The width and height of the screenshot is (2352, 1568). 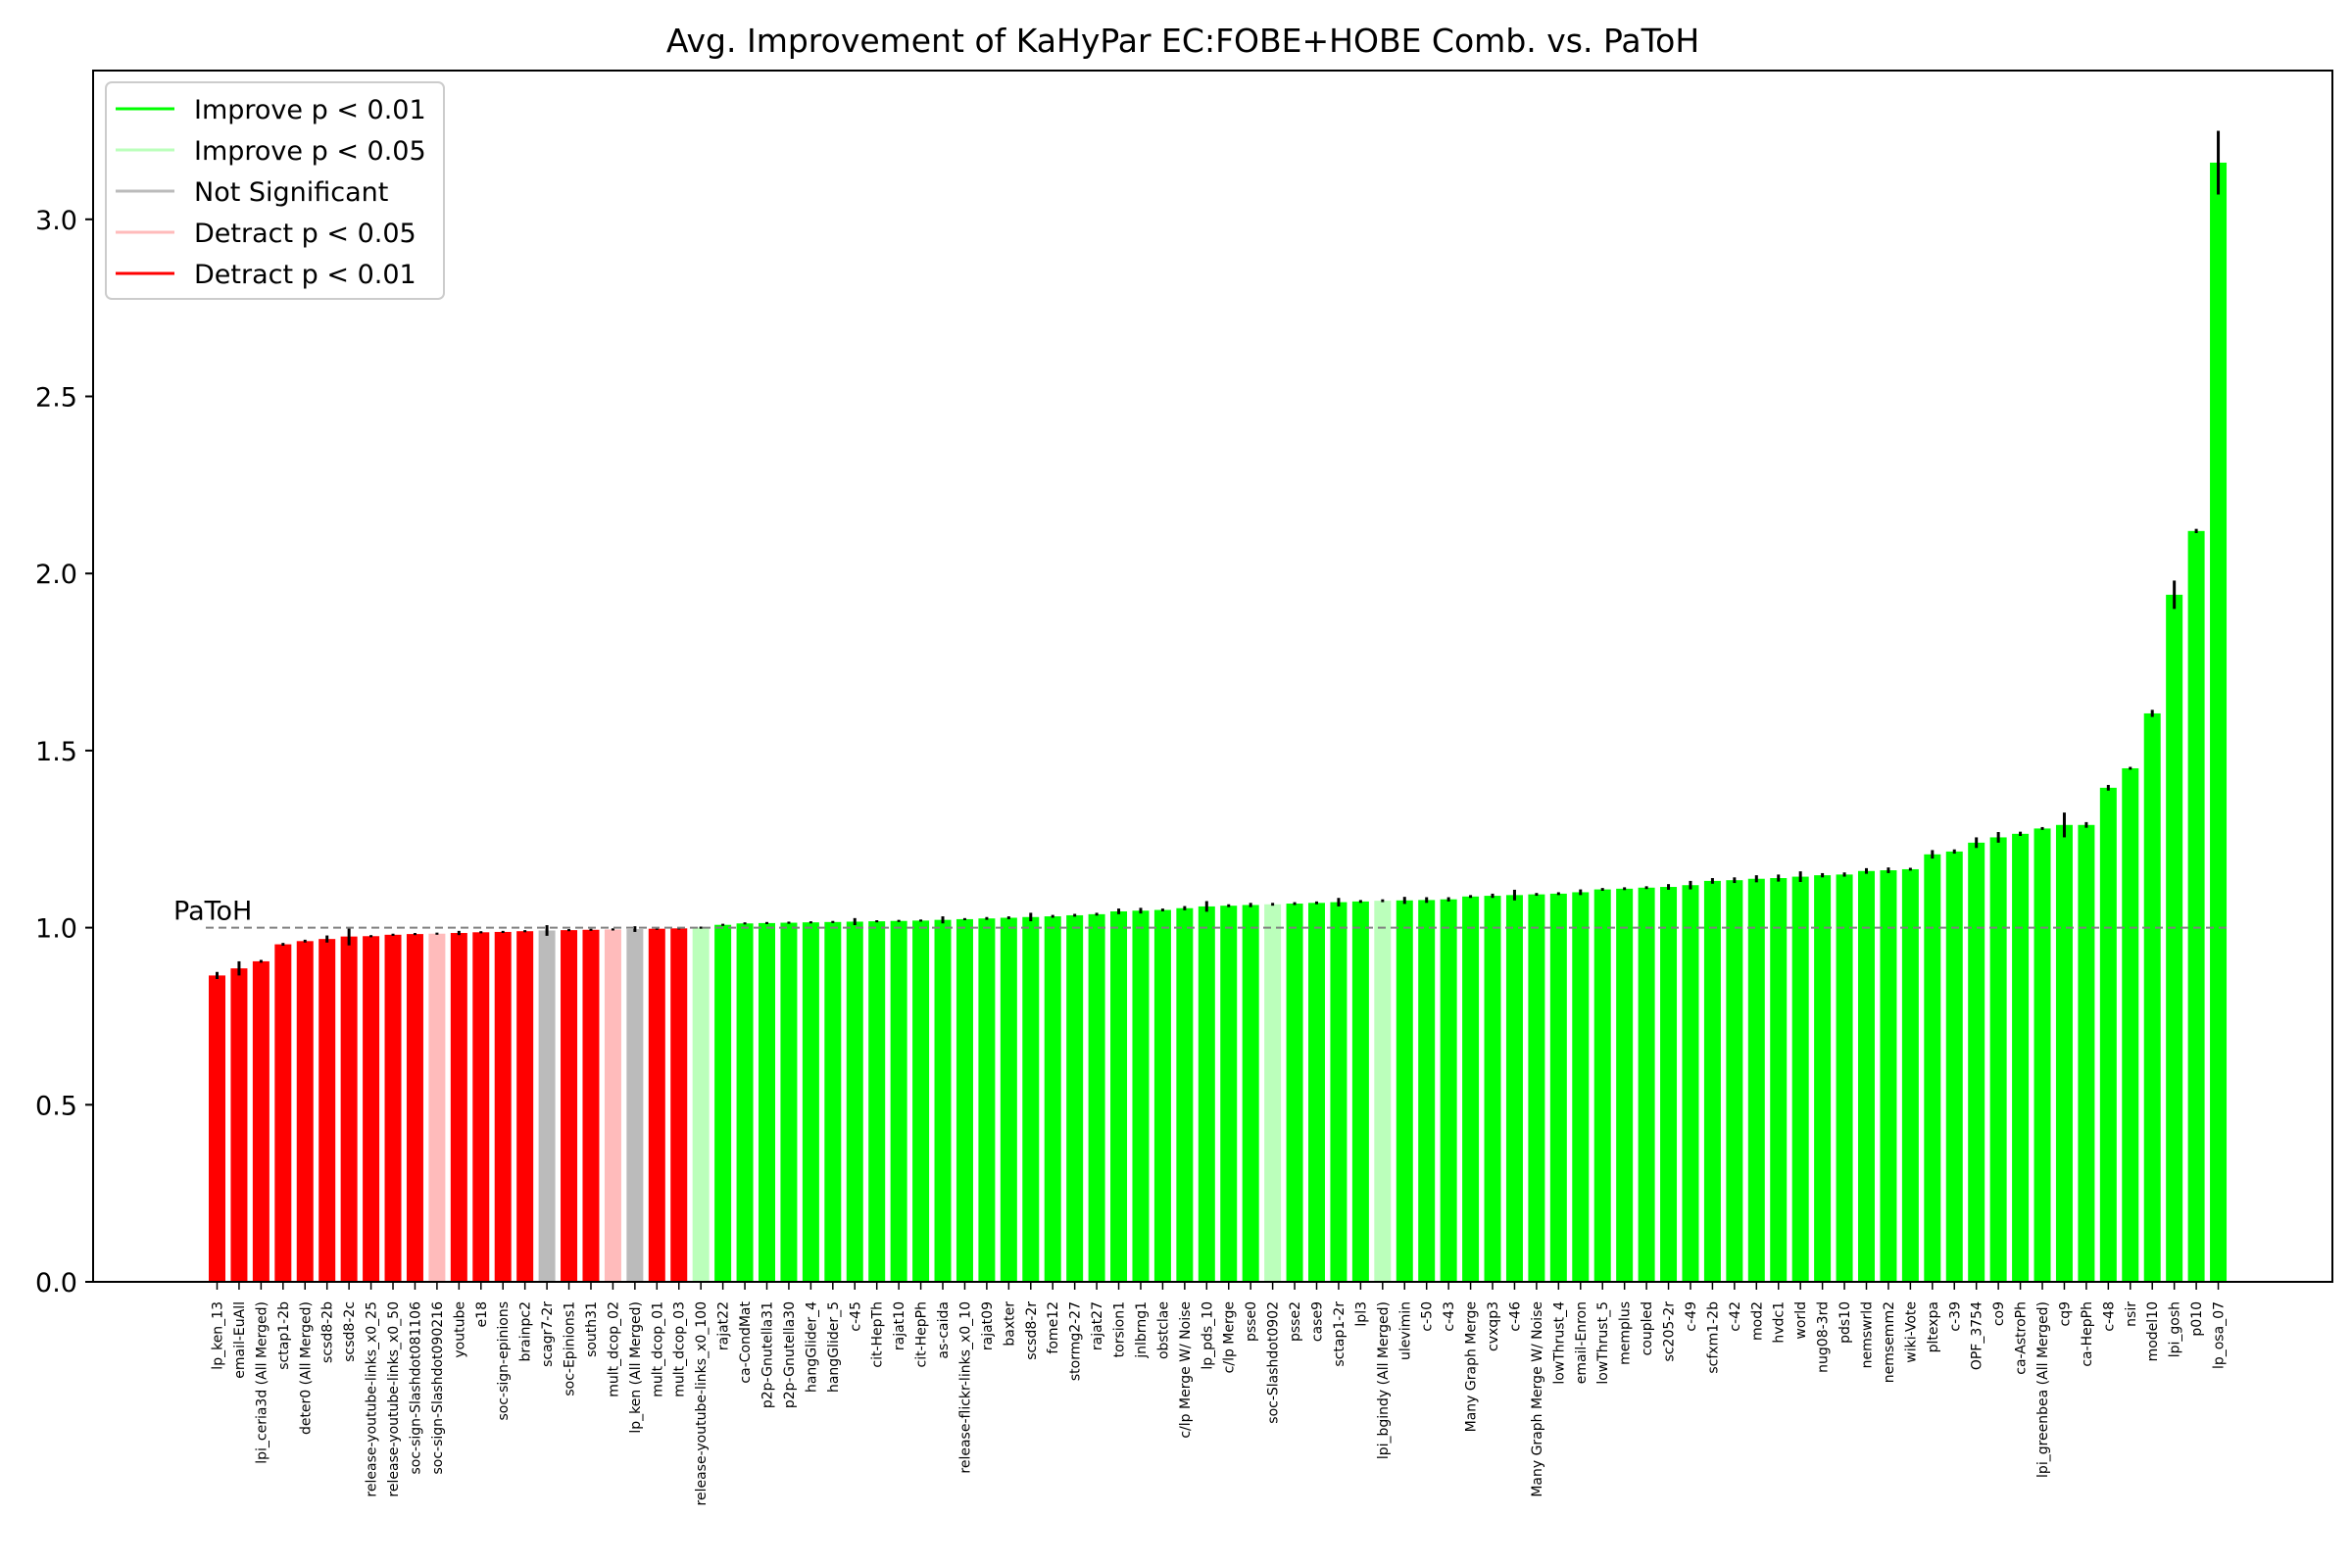 What do you see at coordinates (790, 1354) in the screenshot?
I see `x-tick-label: p2p-Gnutella30` at bounding box center [790, 1354].